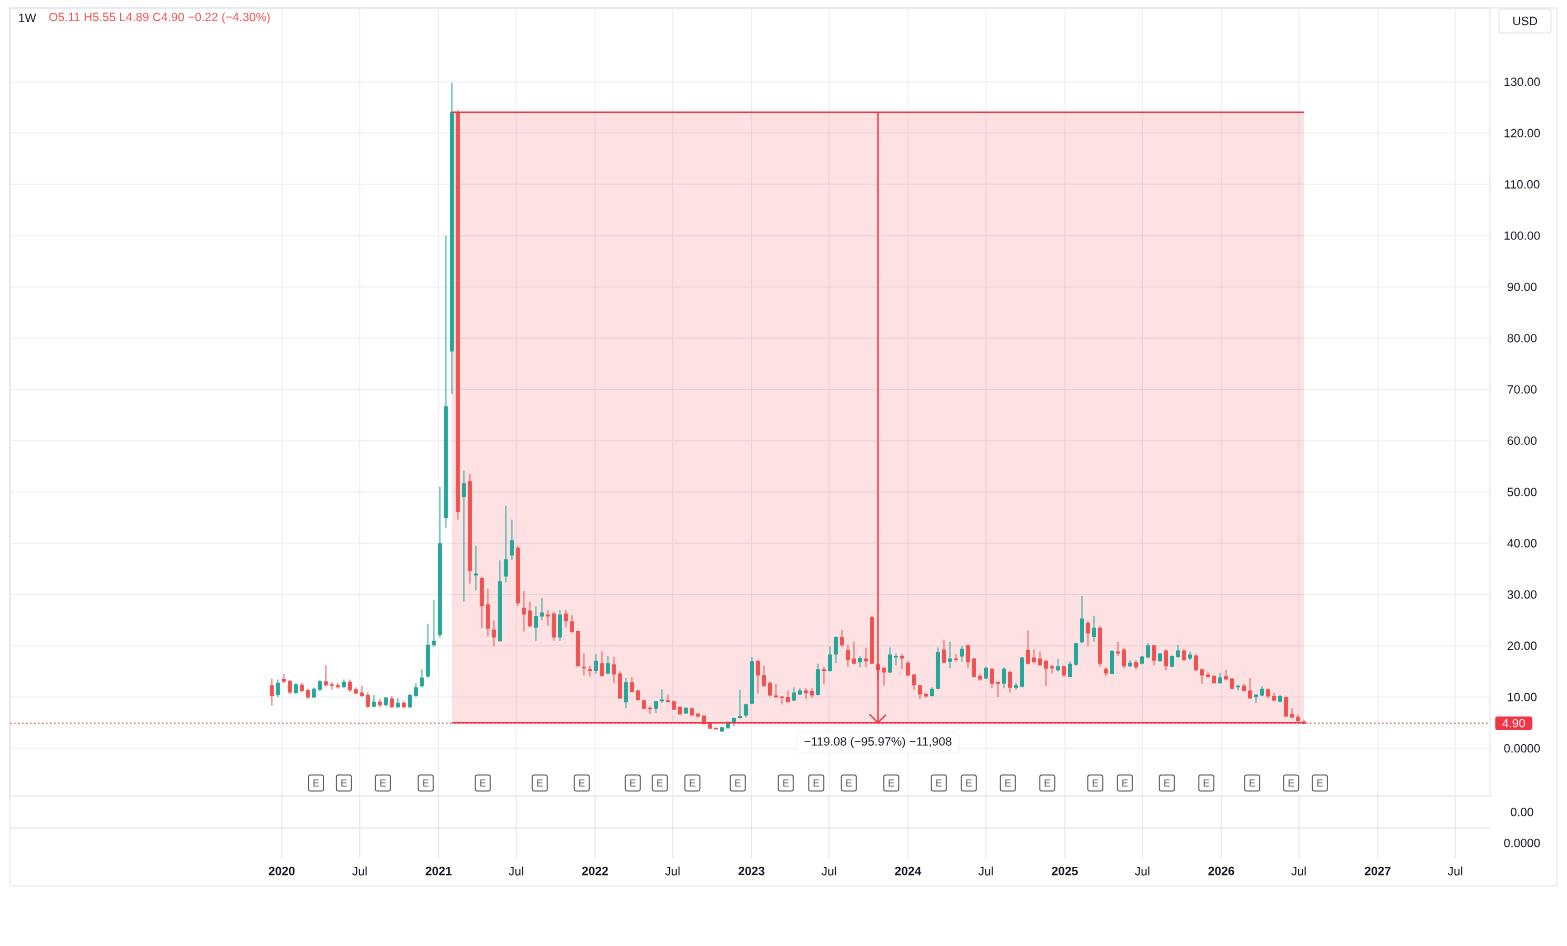  What do you see at coordinates (1064, 871) in the screenshot?
I see `x-tick-label: 2025` at bounding box center [1064, 871].